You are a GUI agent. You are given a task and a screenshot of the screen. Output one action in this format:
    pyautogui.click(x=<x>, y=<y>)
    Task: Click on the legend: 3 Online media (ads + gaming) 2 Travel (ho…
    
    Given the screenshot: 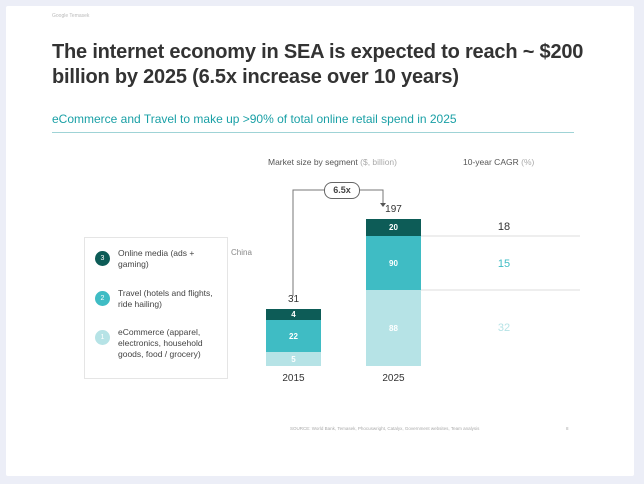 What is the action you would take?
    pyautogui.click(x=156, y=308)
    